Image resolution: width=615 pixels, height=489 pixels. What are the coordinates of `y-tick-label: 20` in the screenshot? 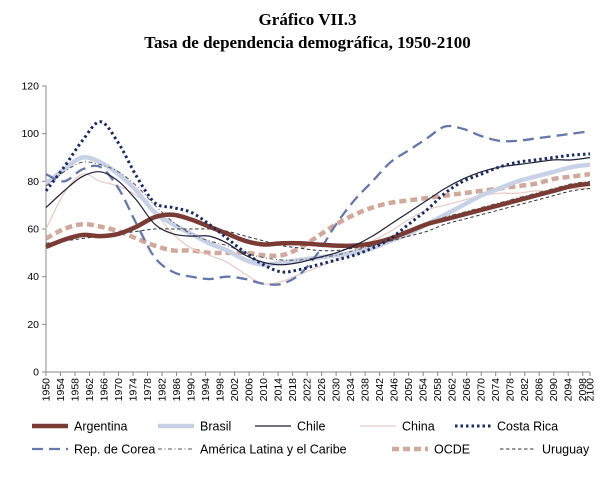 It's located at (33, 325).